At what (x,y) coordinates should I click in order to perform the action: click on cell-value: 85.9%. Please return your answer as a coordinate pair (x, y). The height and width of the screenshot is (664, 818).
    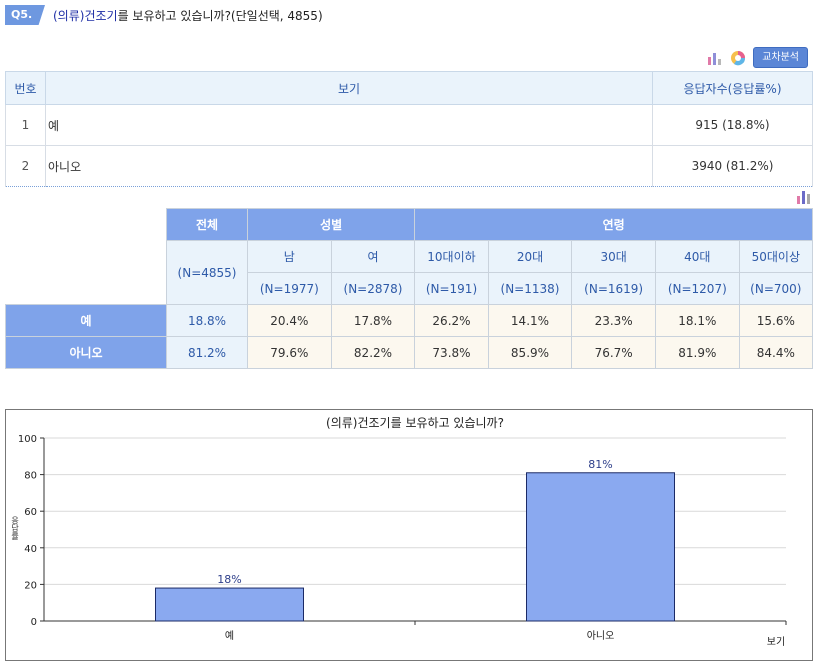
    Looking at the image, I should click on (530, 352).